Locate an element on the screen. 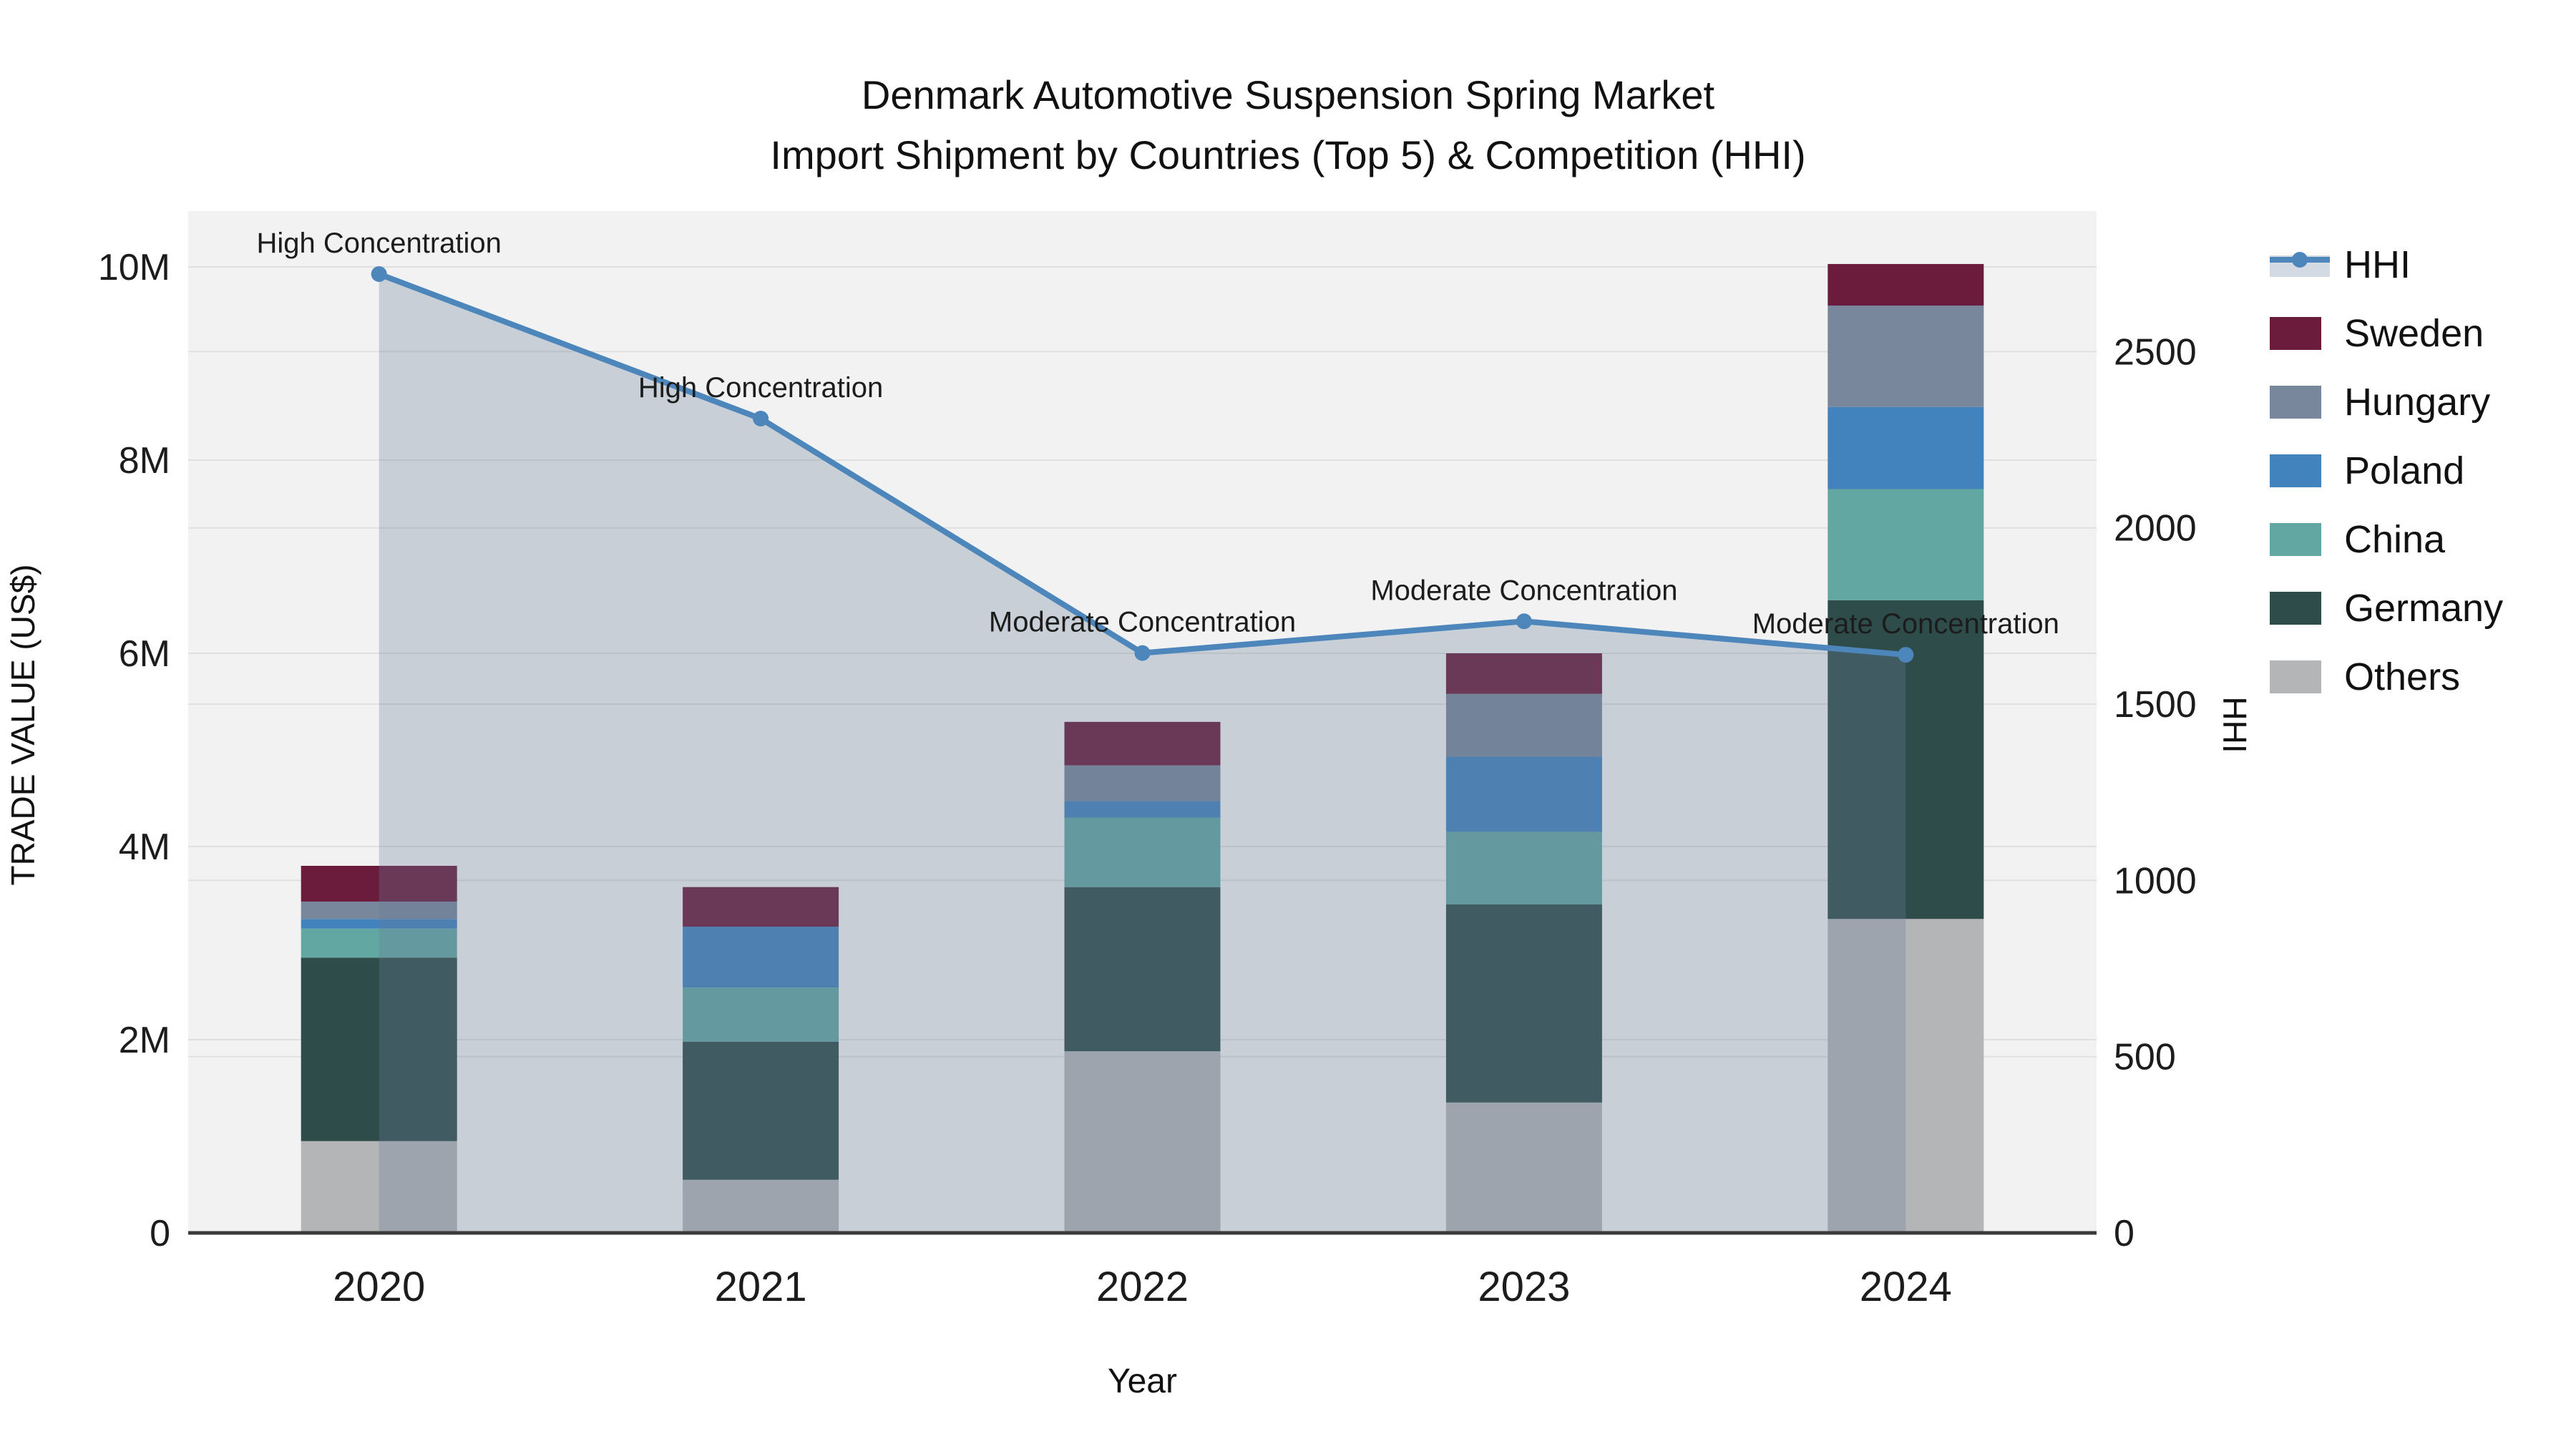  legend-label-germany: Germany is located at coordinates (2424, 608).